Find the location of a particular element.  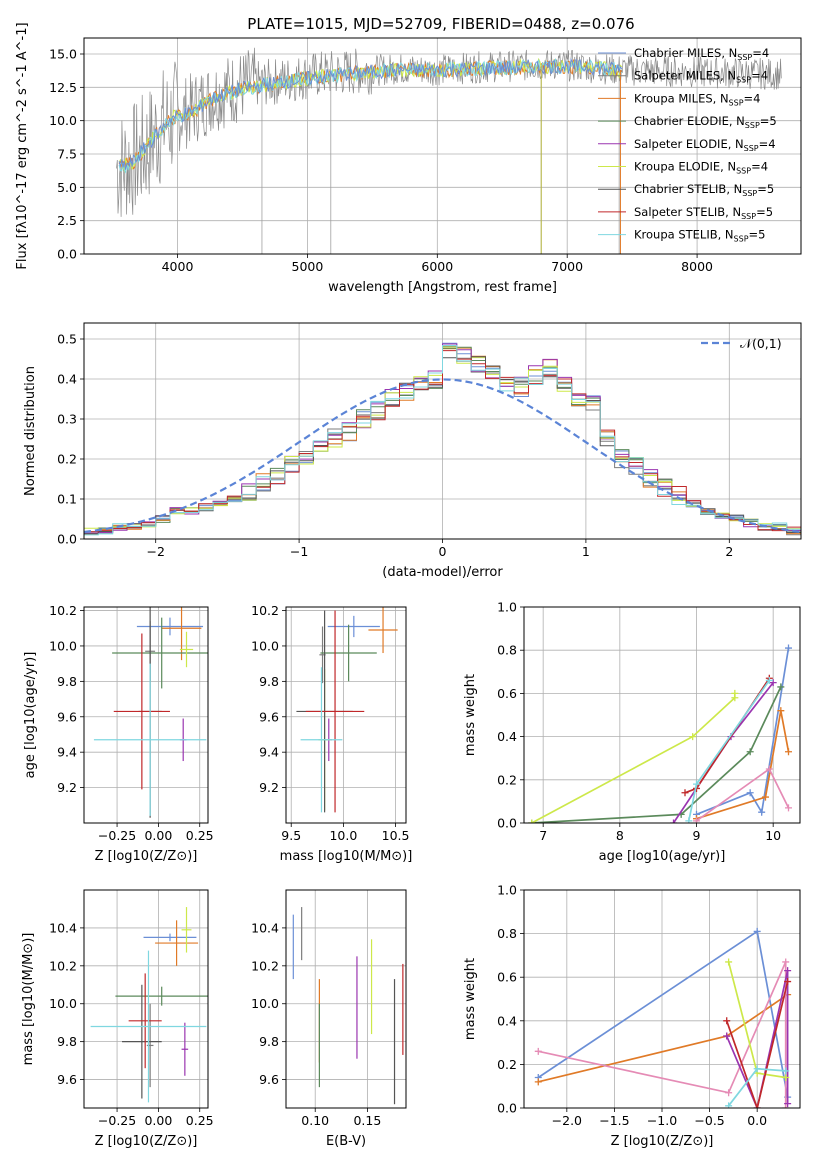

histogram-step is located at coordinates (442, 440).